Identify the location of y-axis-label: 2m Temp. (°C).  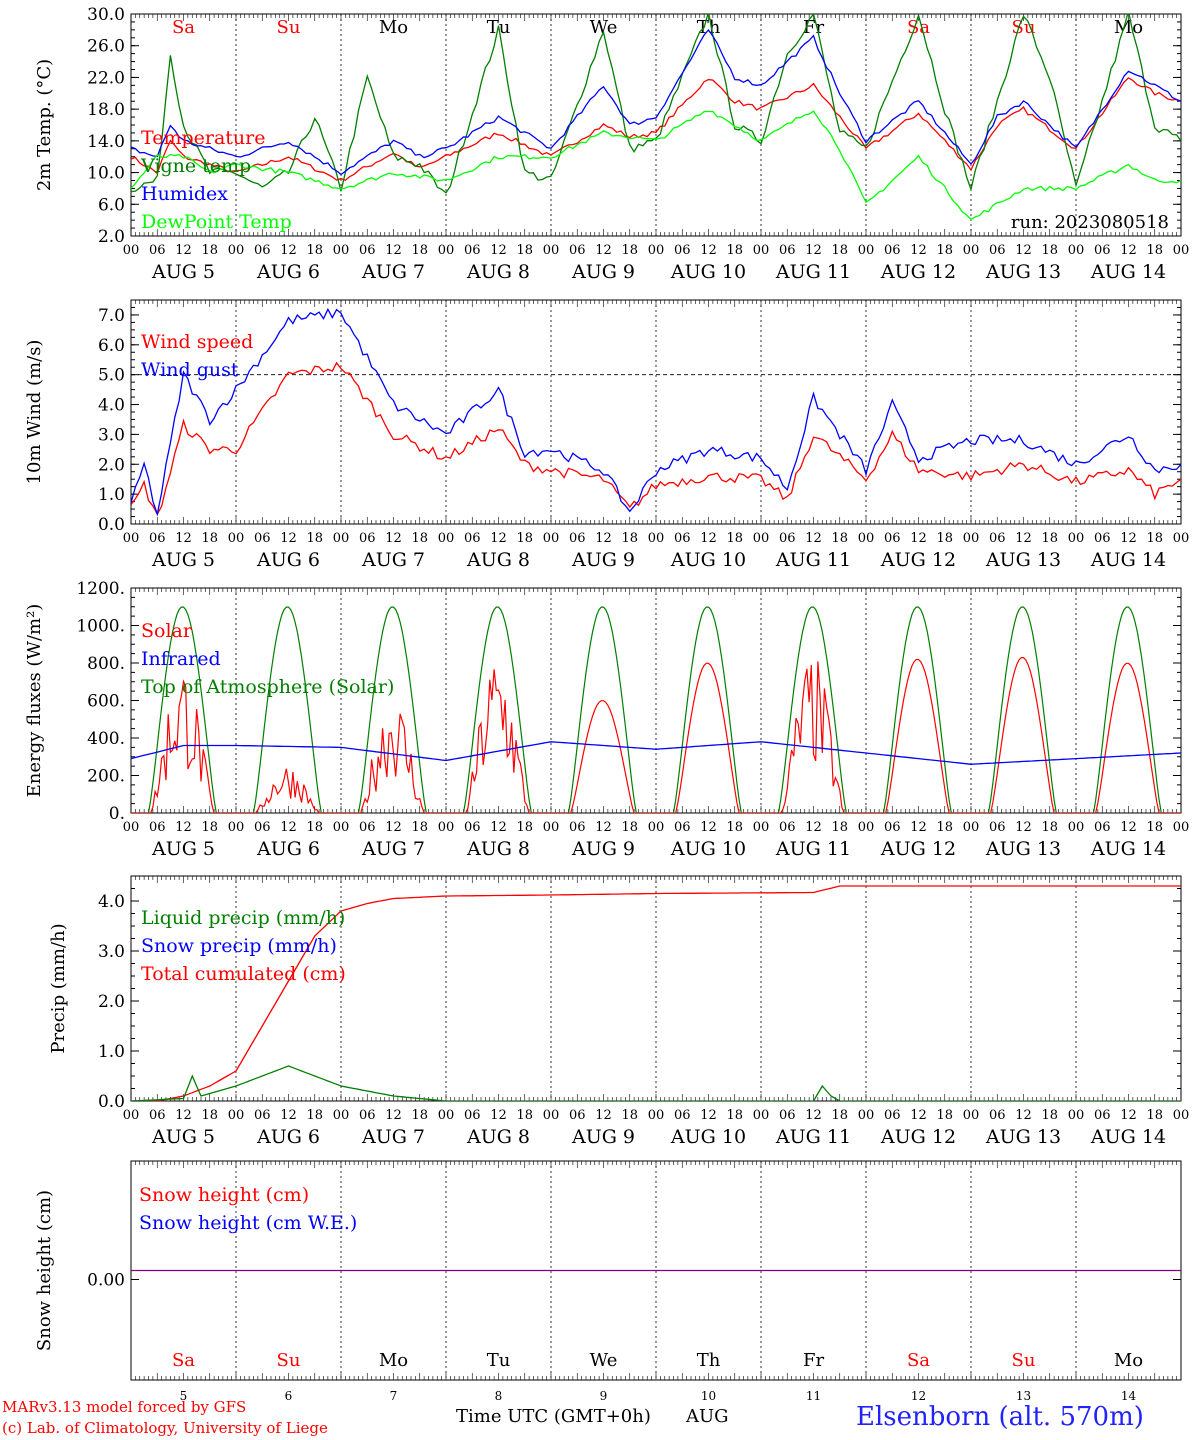
(44, 125).